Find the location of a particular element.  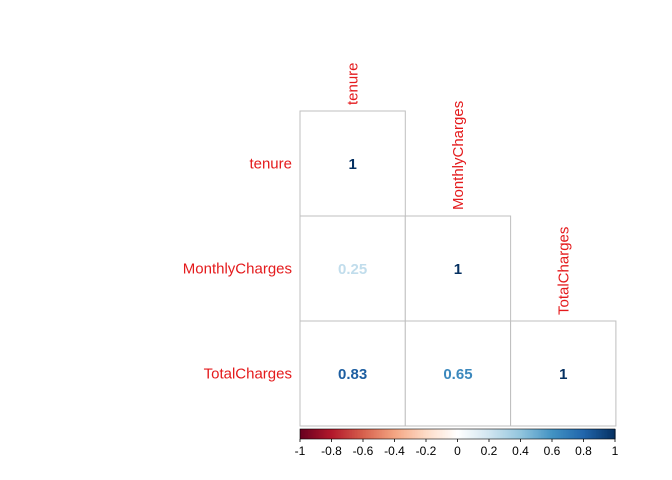

colorbar-tick-label: -0.6 is located at coordinates (363, 451).